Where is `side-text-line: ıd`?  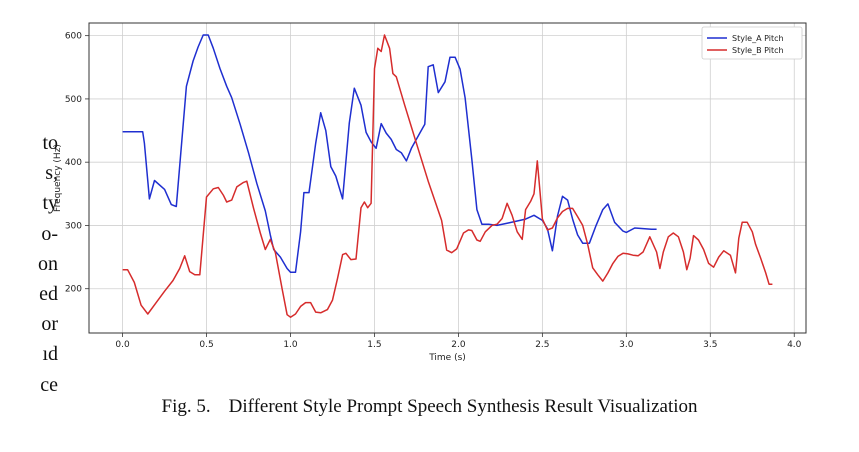
side-text-line: ıd is located at coordinates (50, 354).